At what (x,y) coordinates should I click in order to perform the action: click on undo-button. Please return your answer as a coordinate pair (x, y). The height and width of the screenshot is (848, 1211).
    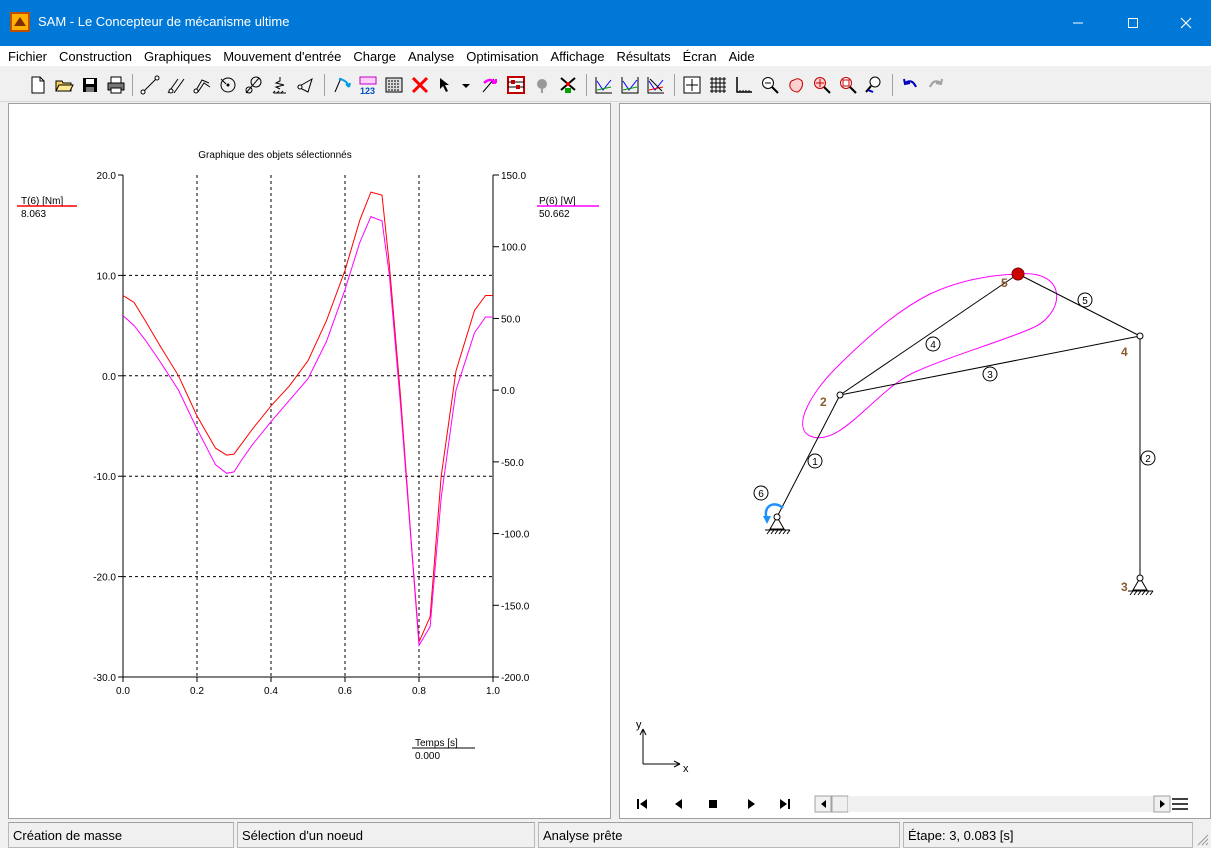
    Looking at the image, I should click on (910, 85).